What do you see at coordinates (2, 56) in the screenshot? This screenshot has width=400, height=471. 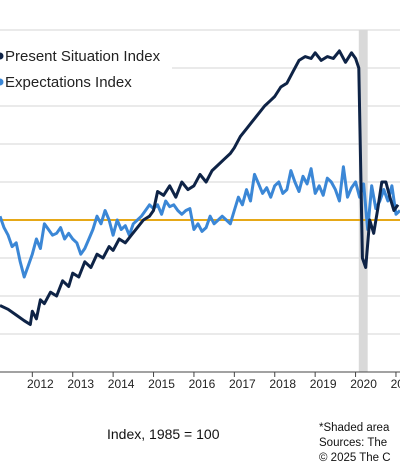 I see `legend-marker-present-situation` at bounding box center [2, 56].